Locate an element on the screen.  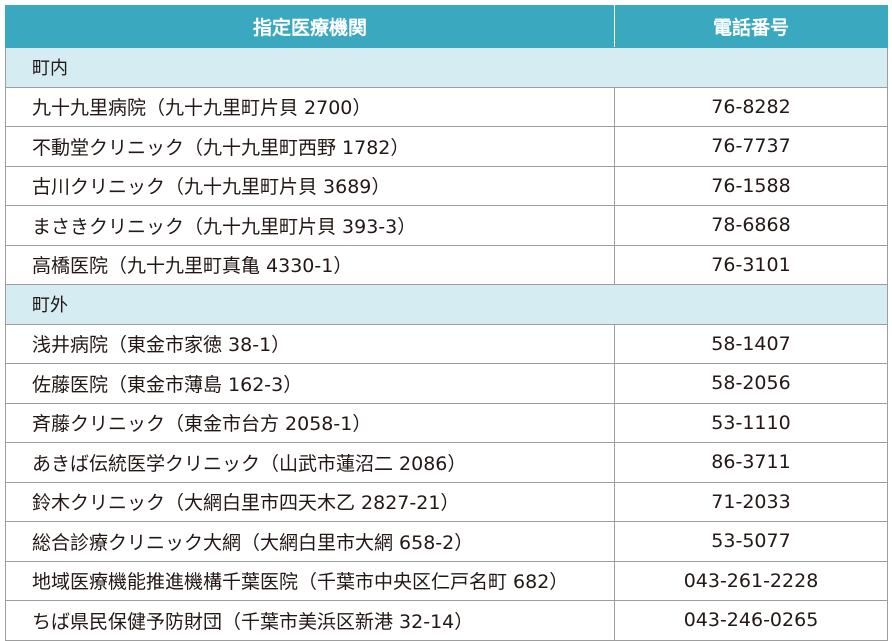
table-row: 高橋医院（九十九里町真亀 4330-1） 76-3101 is located at coordinates (446, 264).